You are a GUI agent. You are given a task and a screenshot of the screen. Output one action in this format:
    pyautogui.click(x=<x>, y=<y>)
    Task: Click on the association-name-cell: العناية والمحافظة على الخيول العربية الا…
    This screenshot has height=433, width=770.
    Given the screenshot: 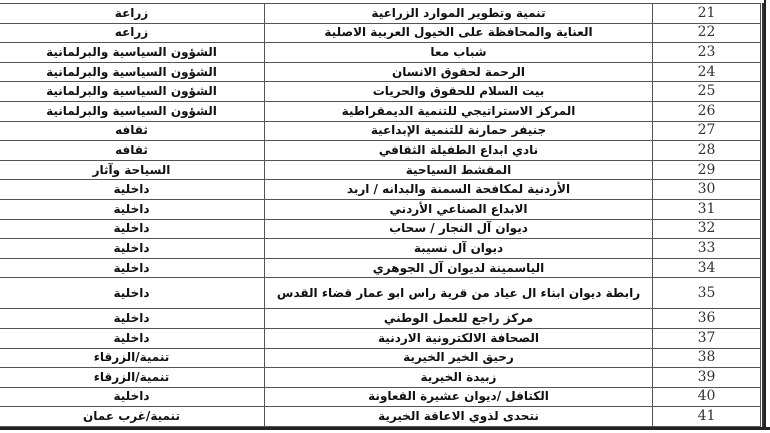 What is the action you would take?
    pyautogui.click(x=458, y=33)
    